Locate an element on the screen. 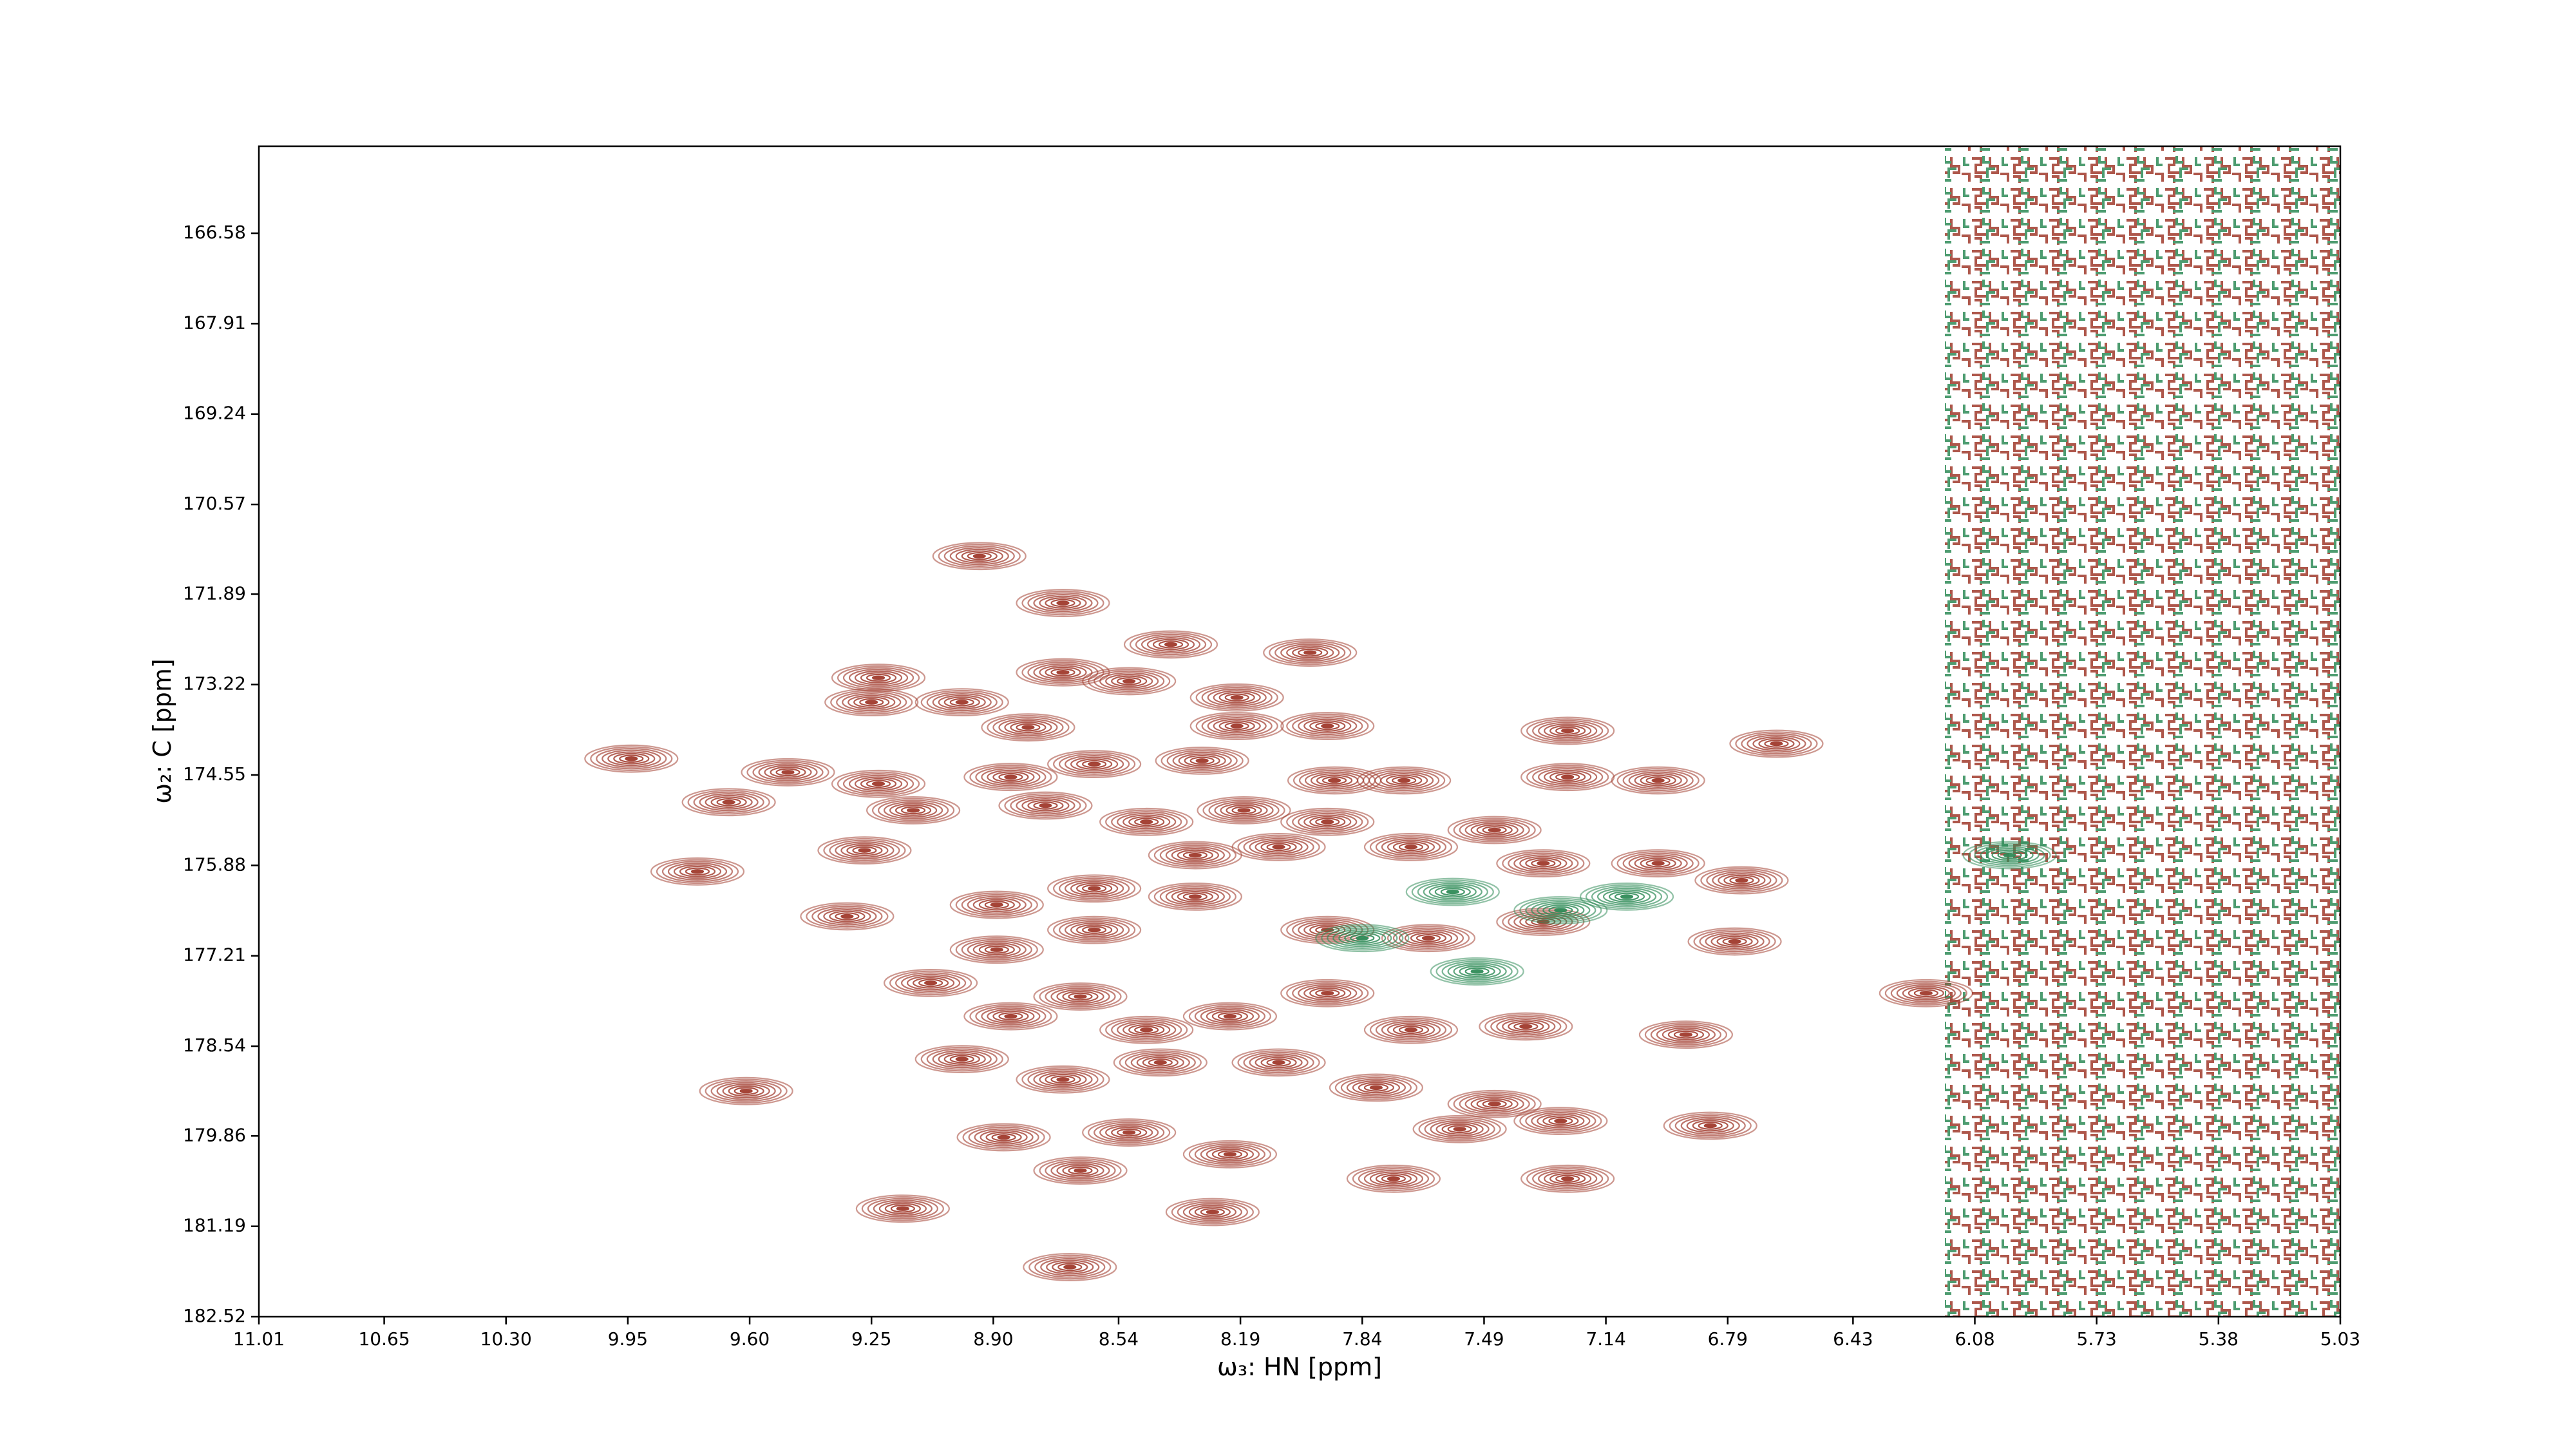 The image size is (2576, 1452). x-tick-label: 5.03 is located at coordinates (2340, 1339).